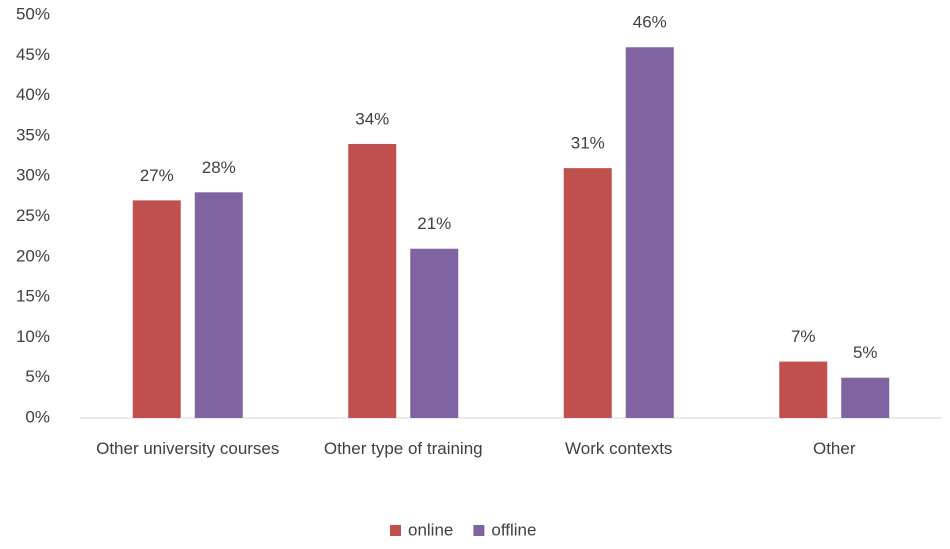 This screenshot has width=950, height=549. I want to click on value-label: 21%, so click(434, 223).